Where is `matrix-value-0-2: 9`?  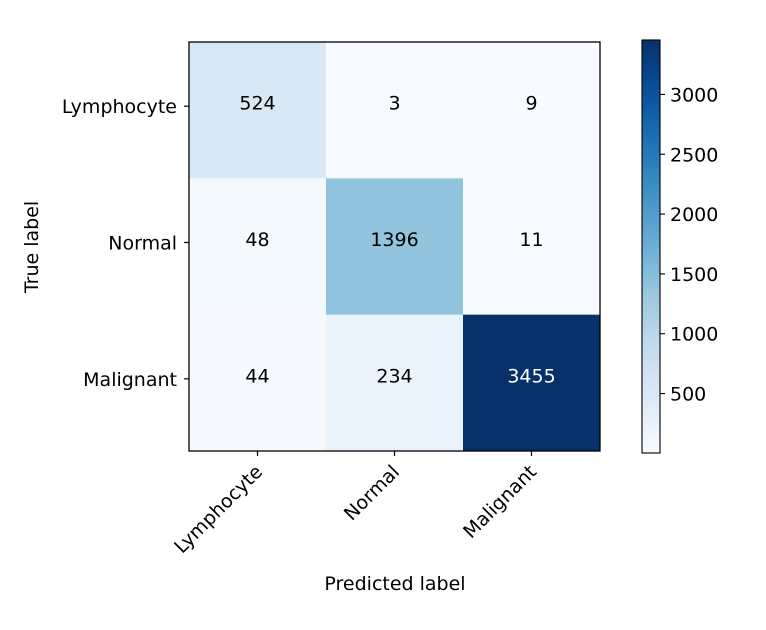
matrix-value-0-2: 9 is located at coordinates (531, 104).